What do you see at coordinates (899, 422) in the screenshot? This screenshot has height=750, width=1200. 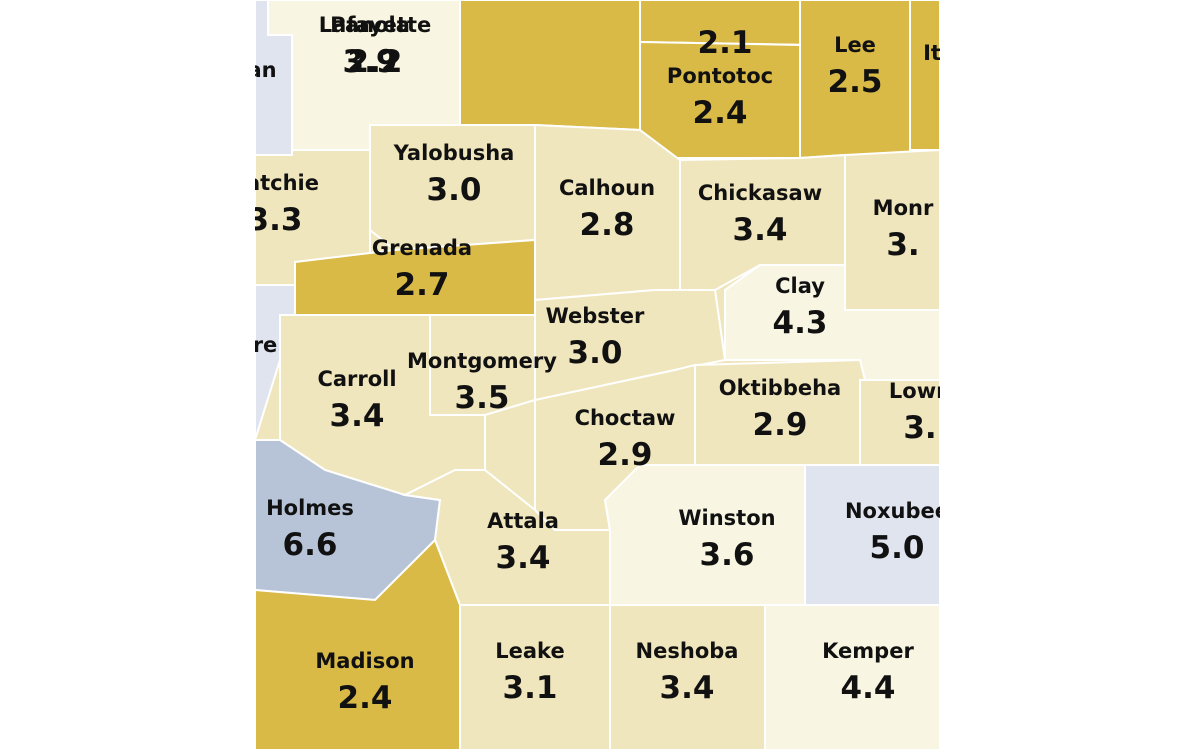 I see `county-lowndes` at bounding box center [899, 422].